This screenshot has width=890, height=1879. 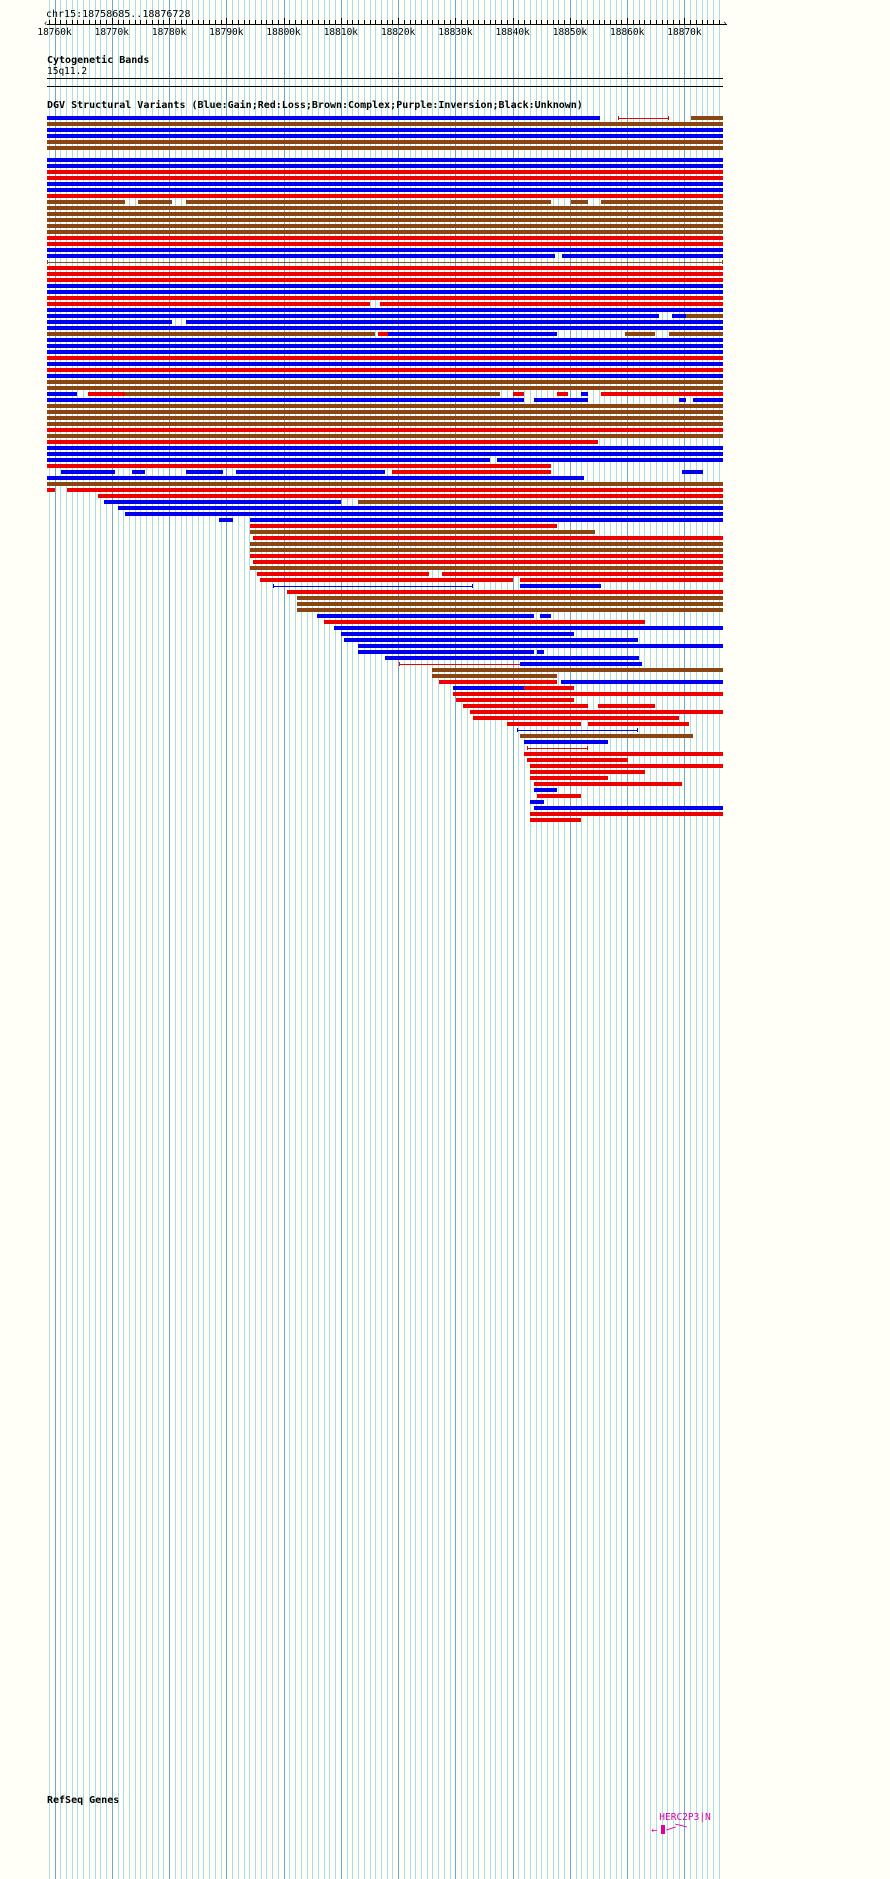 I want to click on cytoband-bar-top, so click(x=385, y=79).